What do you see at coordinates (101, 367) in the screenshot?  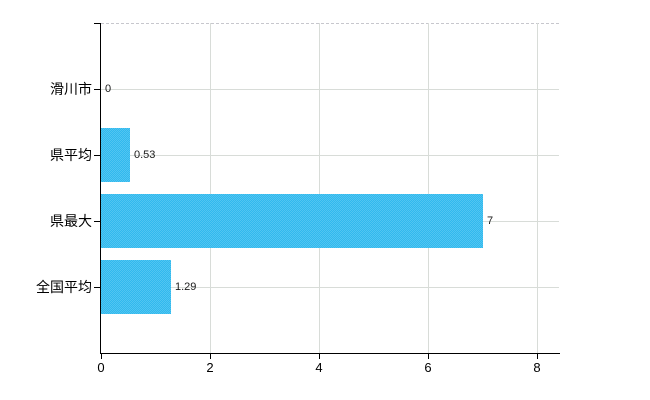 I see `x-tick-label: 0` at bounding box center [101, 367].